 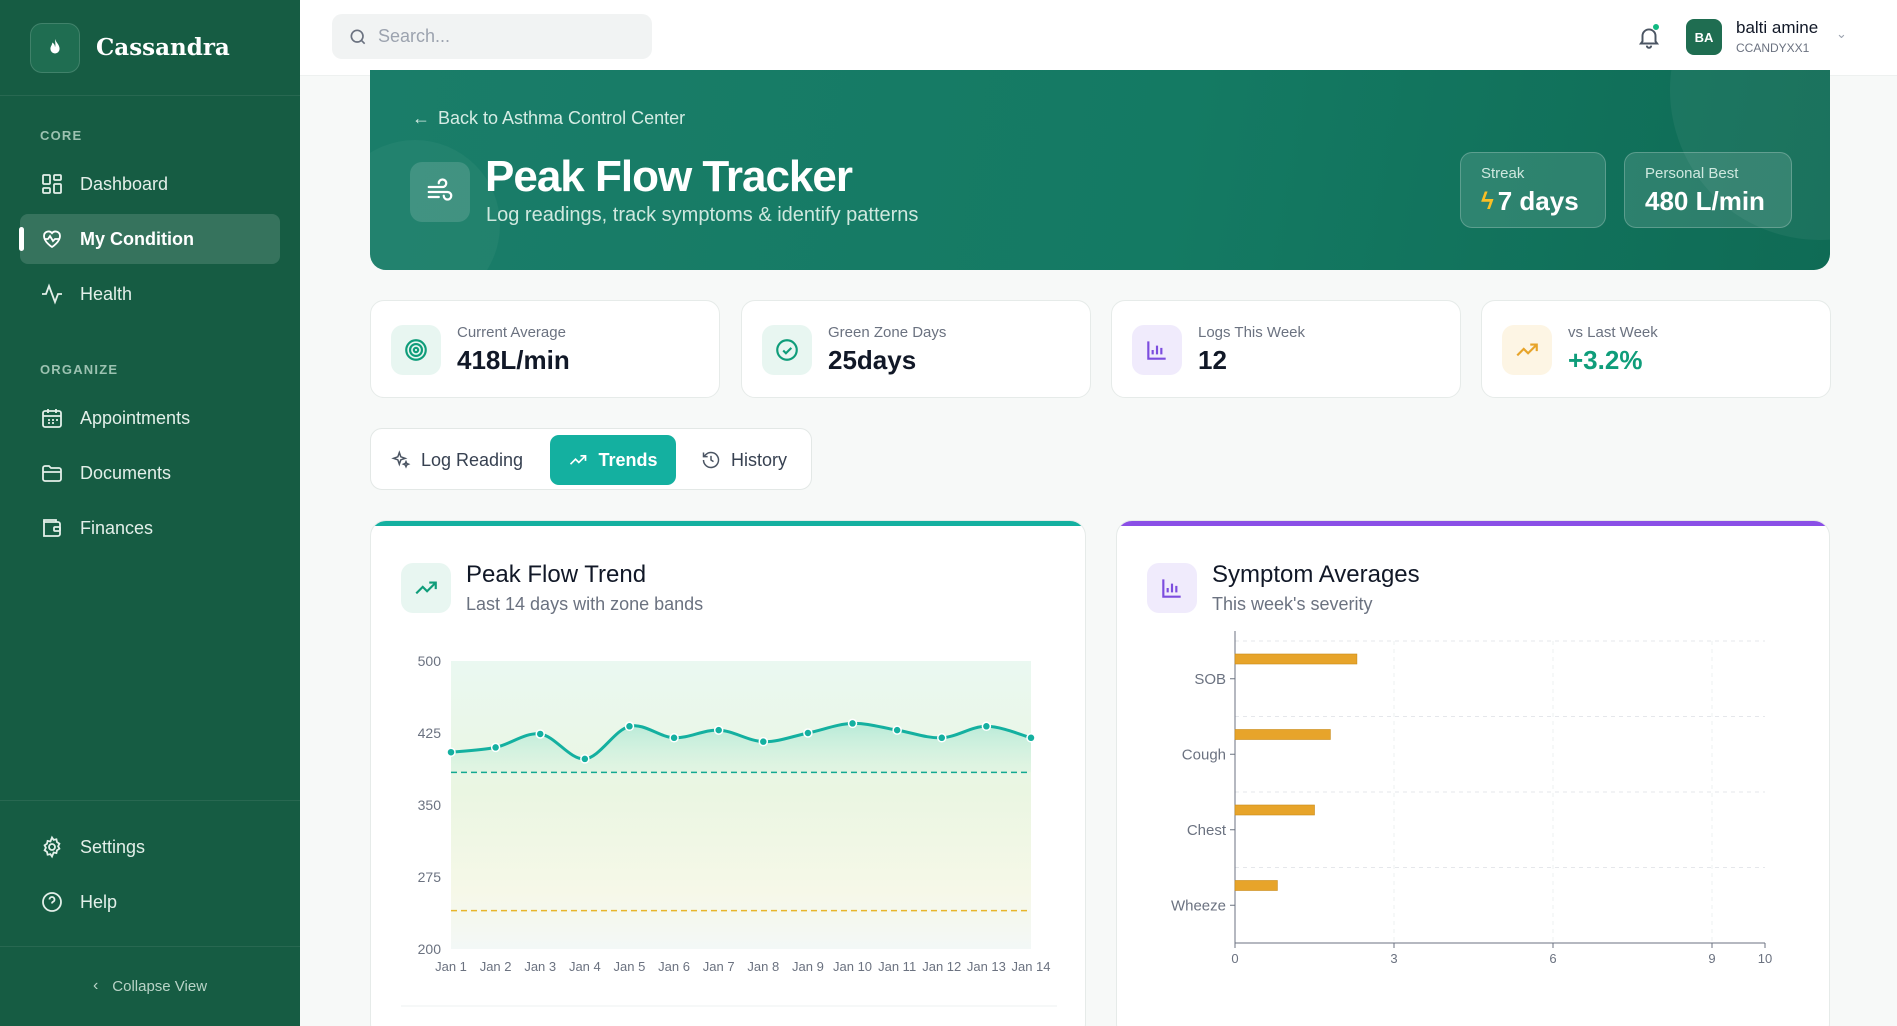 What do you see at coordinates (1841, 33) in the screenshot?
I see `chevron-down-icon: ⌄` at bounding box center [1841, 33].